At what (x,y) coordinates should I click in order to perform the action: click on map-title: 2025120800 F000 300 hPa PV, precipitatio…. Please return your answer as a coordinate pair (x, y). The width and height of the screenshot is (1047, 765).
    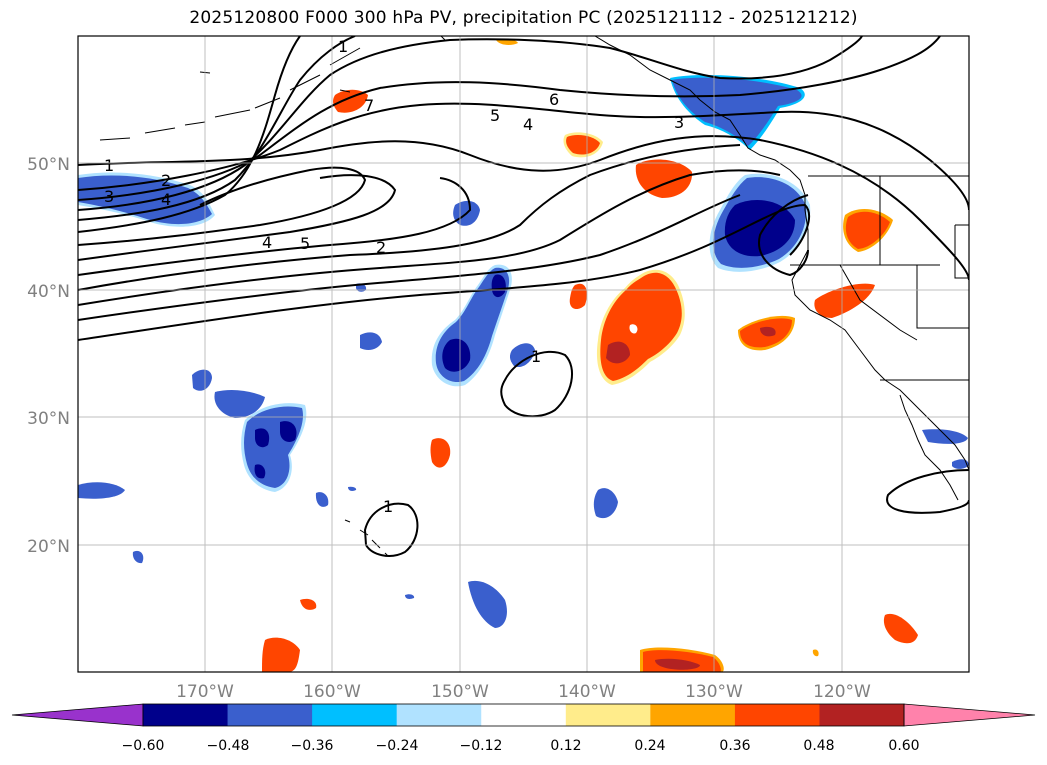
    Looking at the image, I should click on (523, 18).